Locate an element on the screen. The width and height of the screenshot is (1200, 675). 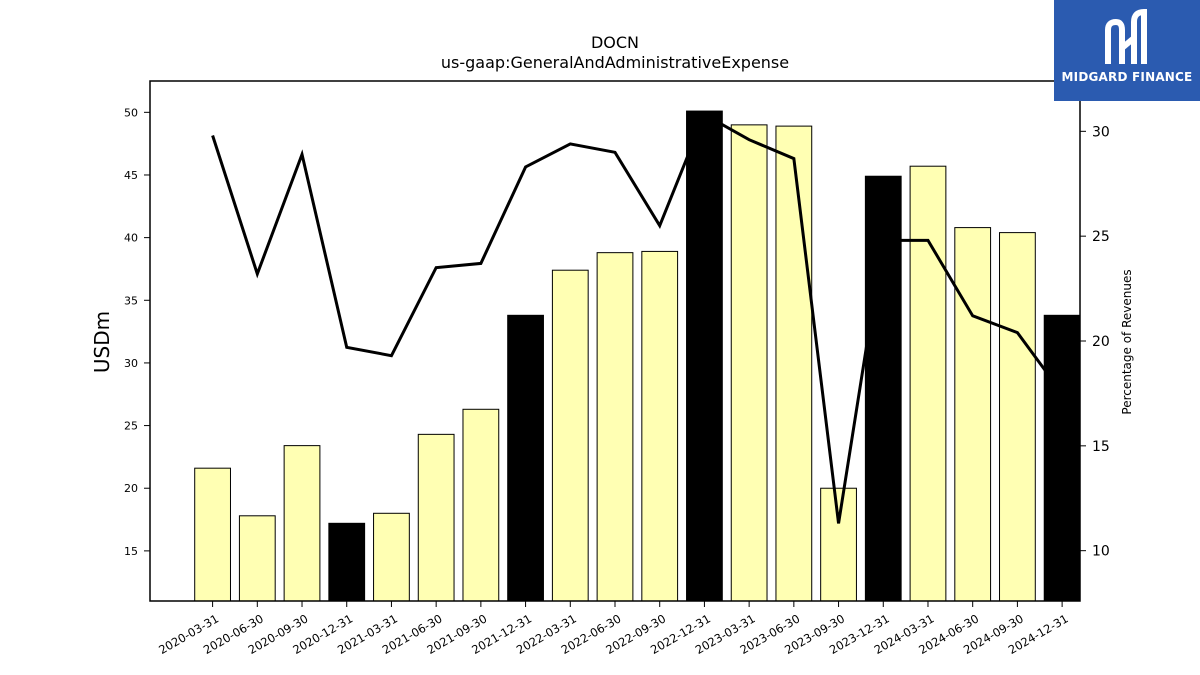
y-tick-label: 25 is located at coordinates (131, 426).